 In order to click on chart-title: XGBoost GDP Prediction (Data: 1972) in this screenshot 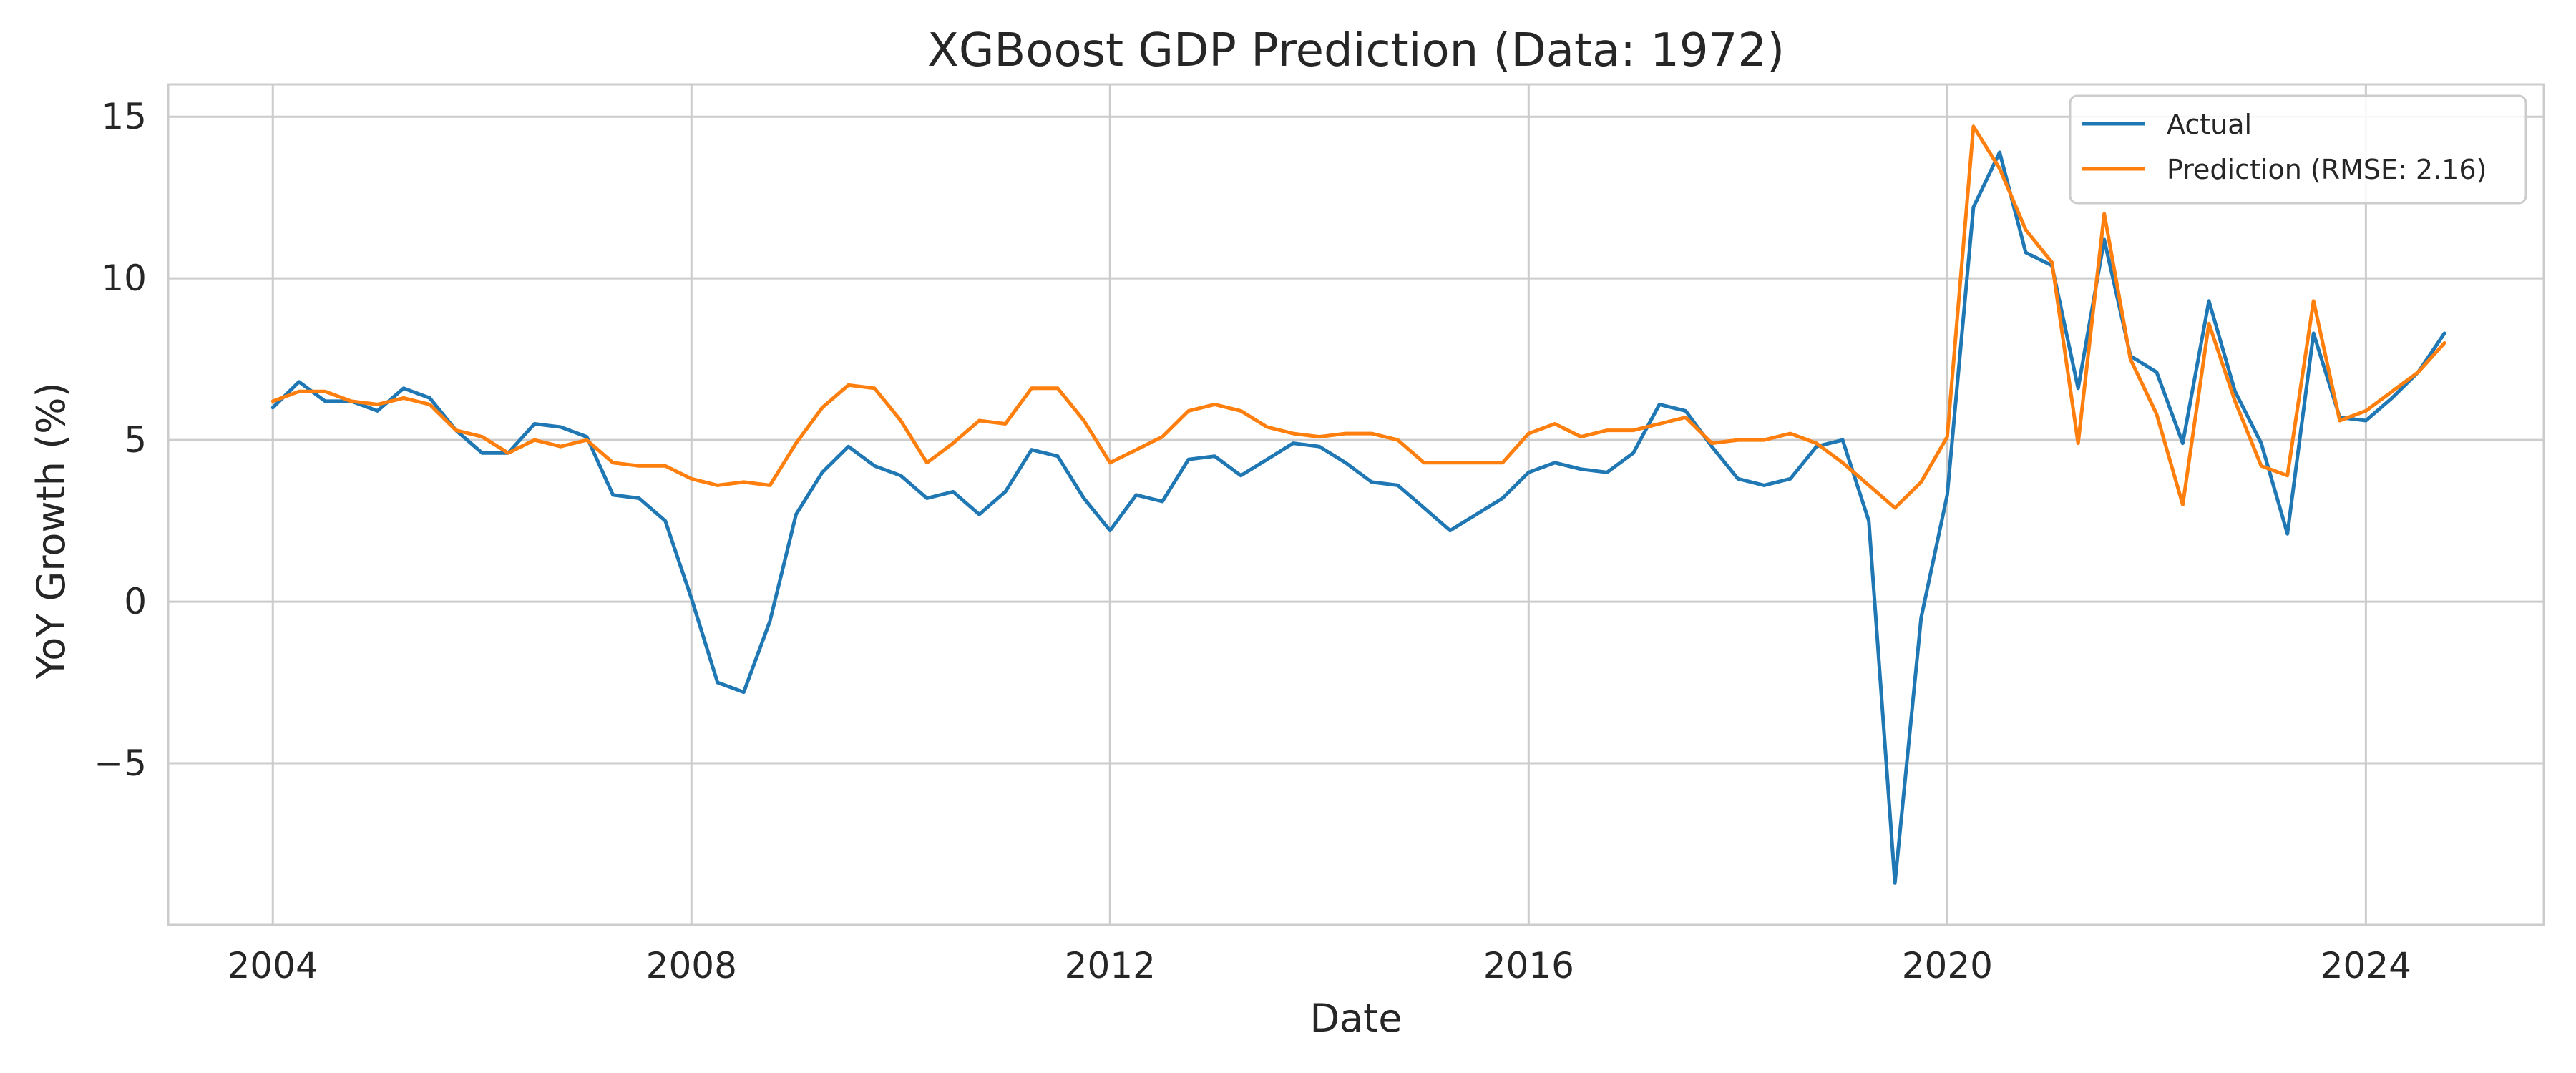, I will do `click(1356, 51)`.